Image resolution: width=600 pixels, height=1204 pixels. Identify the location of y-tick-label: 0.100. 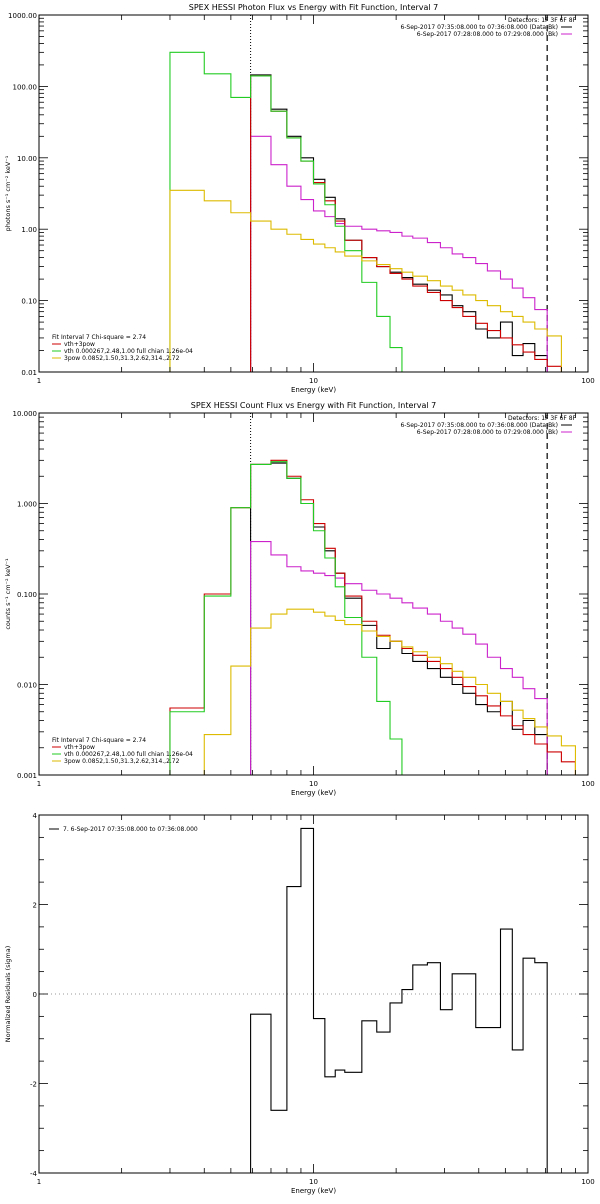
(27, 595).